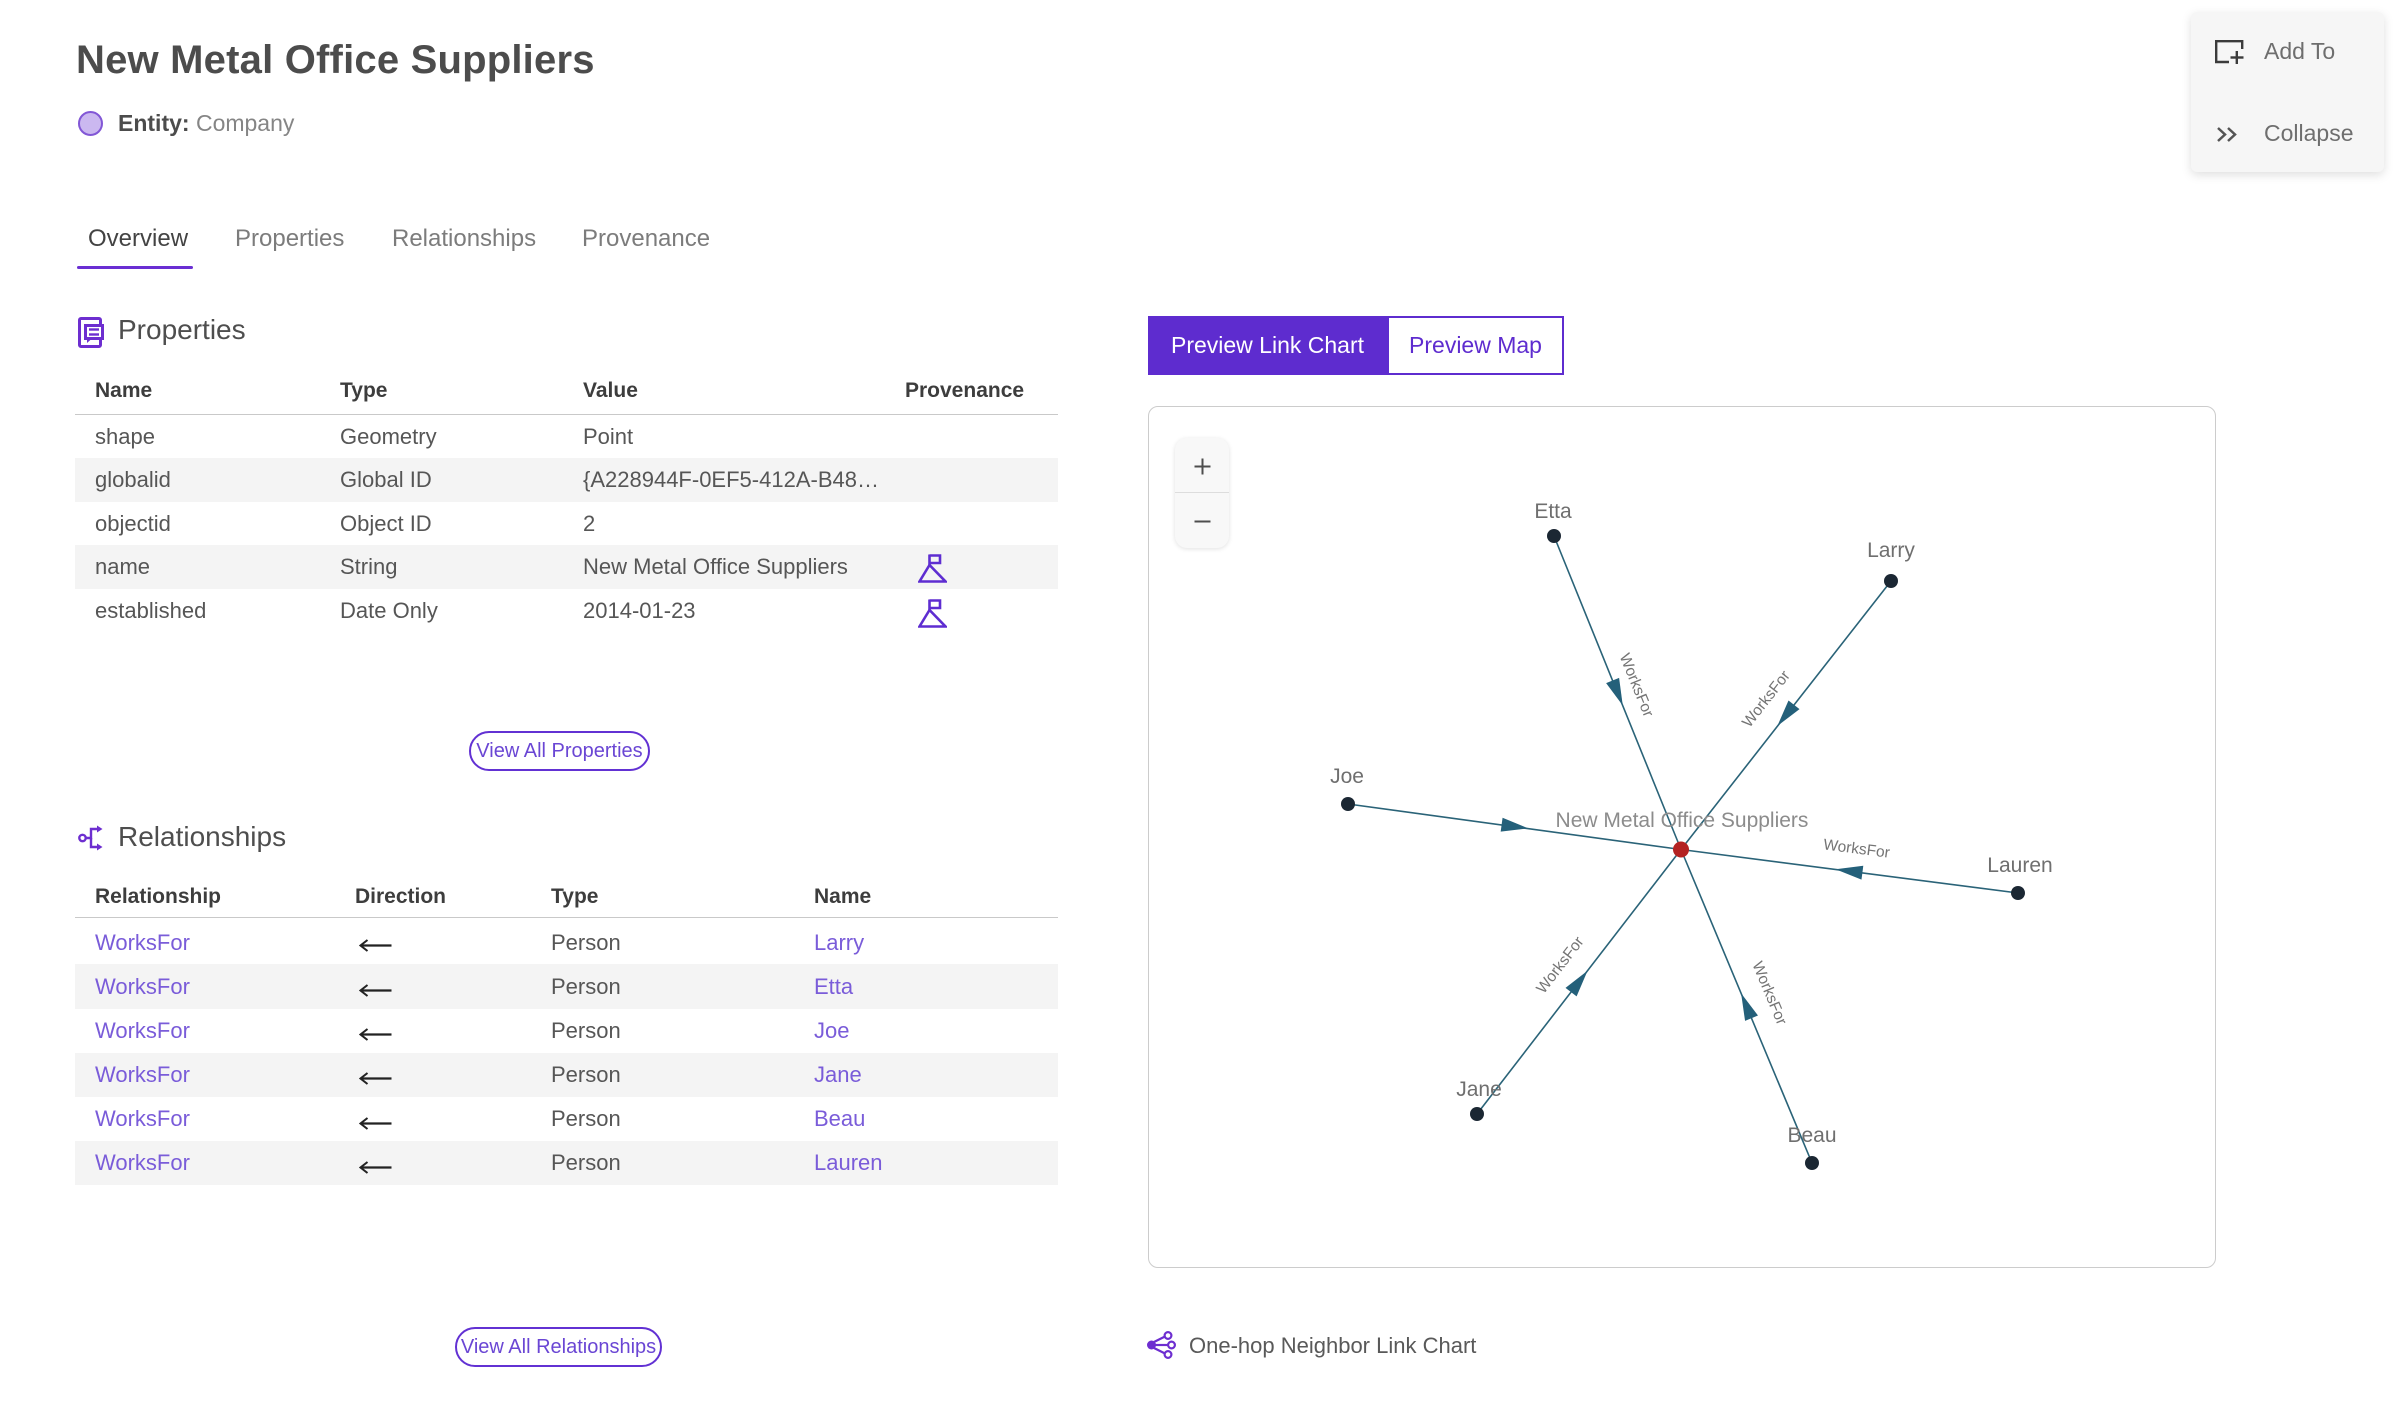  I want to click on svg-text: Jane, so click(1479, 1089).